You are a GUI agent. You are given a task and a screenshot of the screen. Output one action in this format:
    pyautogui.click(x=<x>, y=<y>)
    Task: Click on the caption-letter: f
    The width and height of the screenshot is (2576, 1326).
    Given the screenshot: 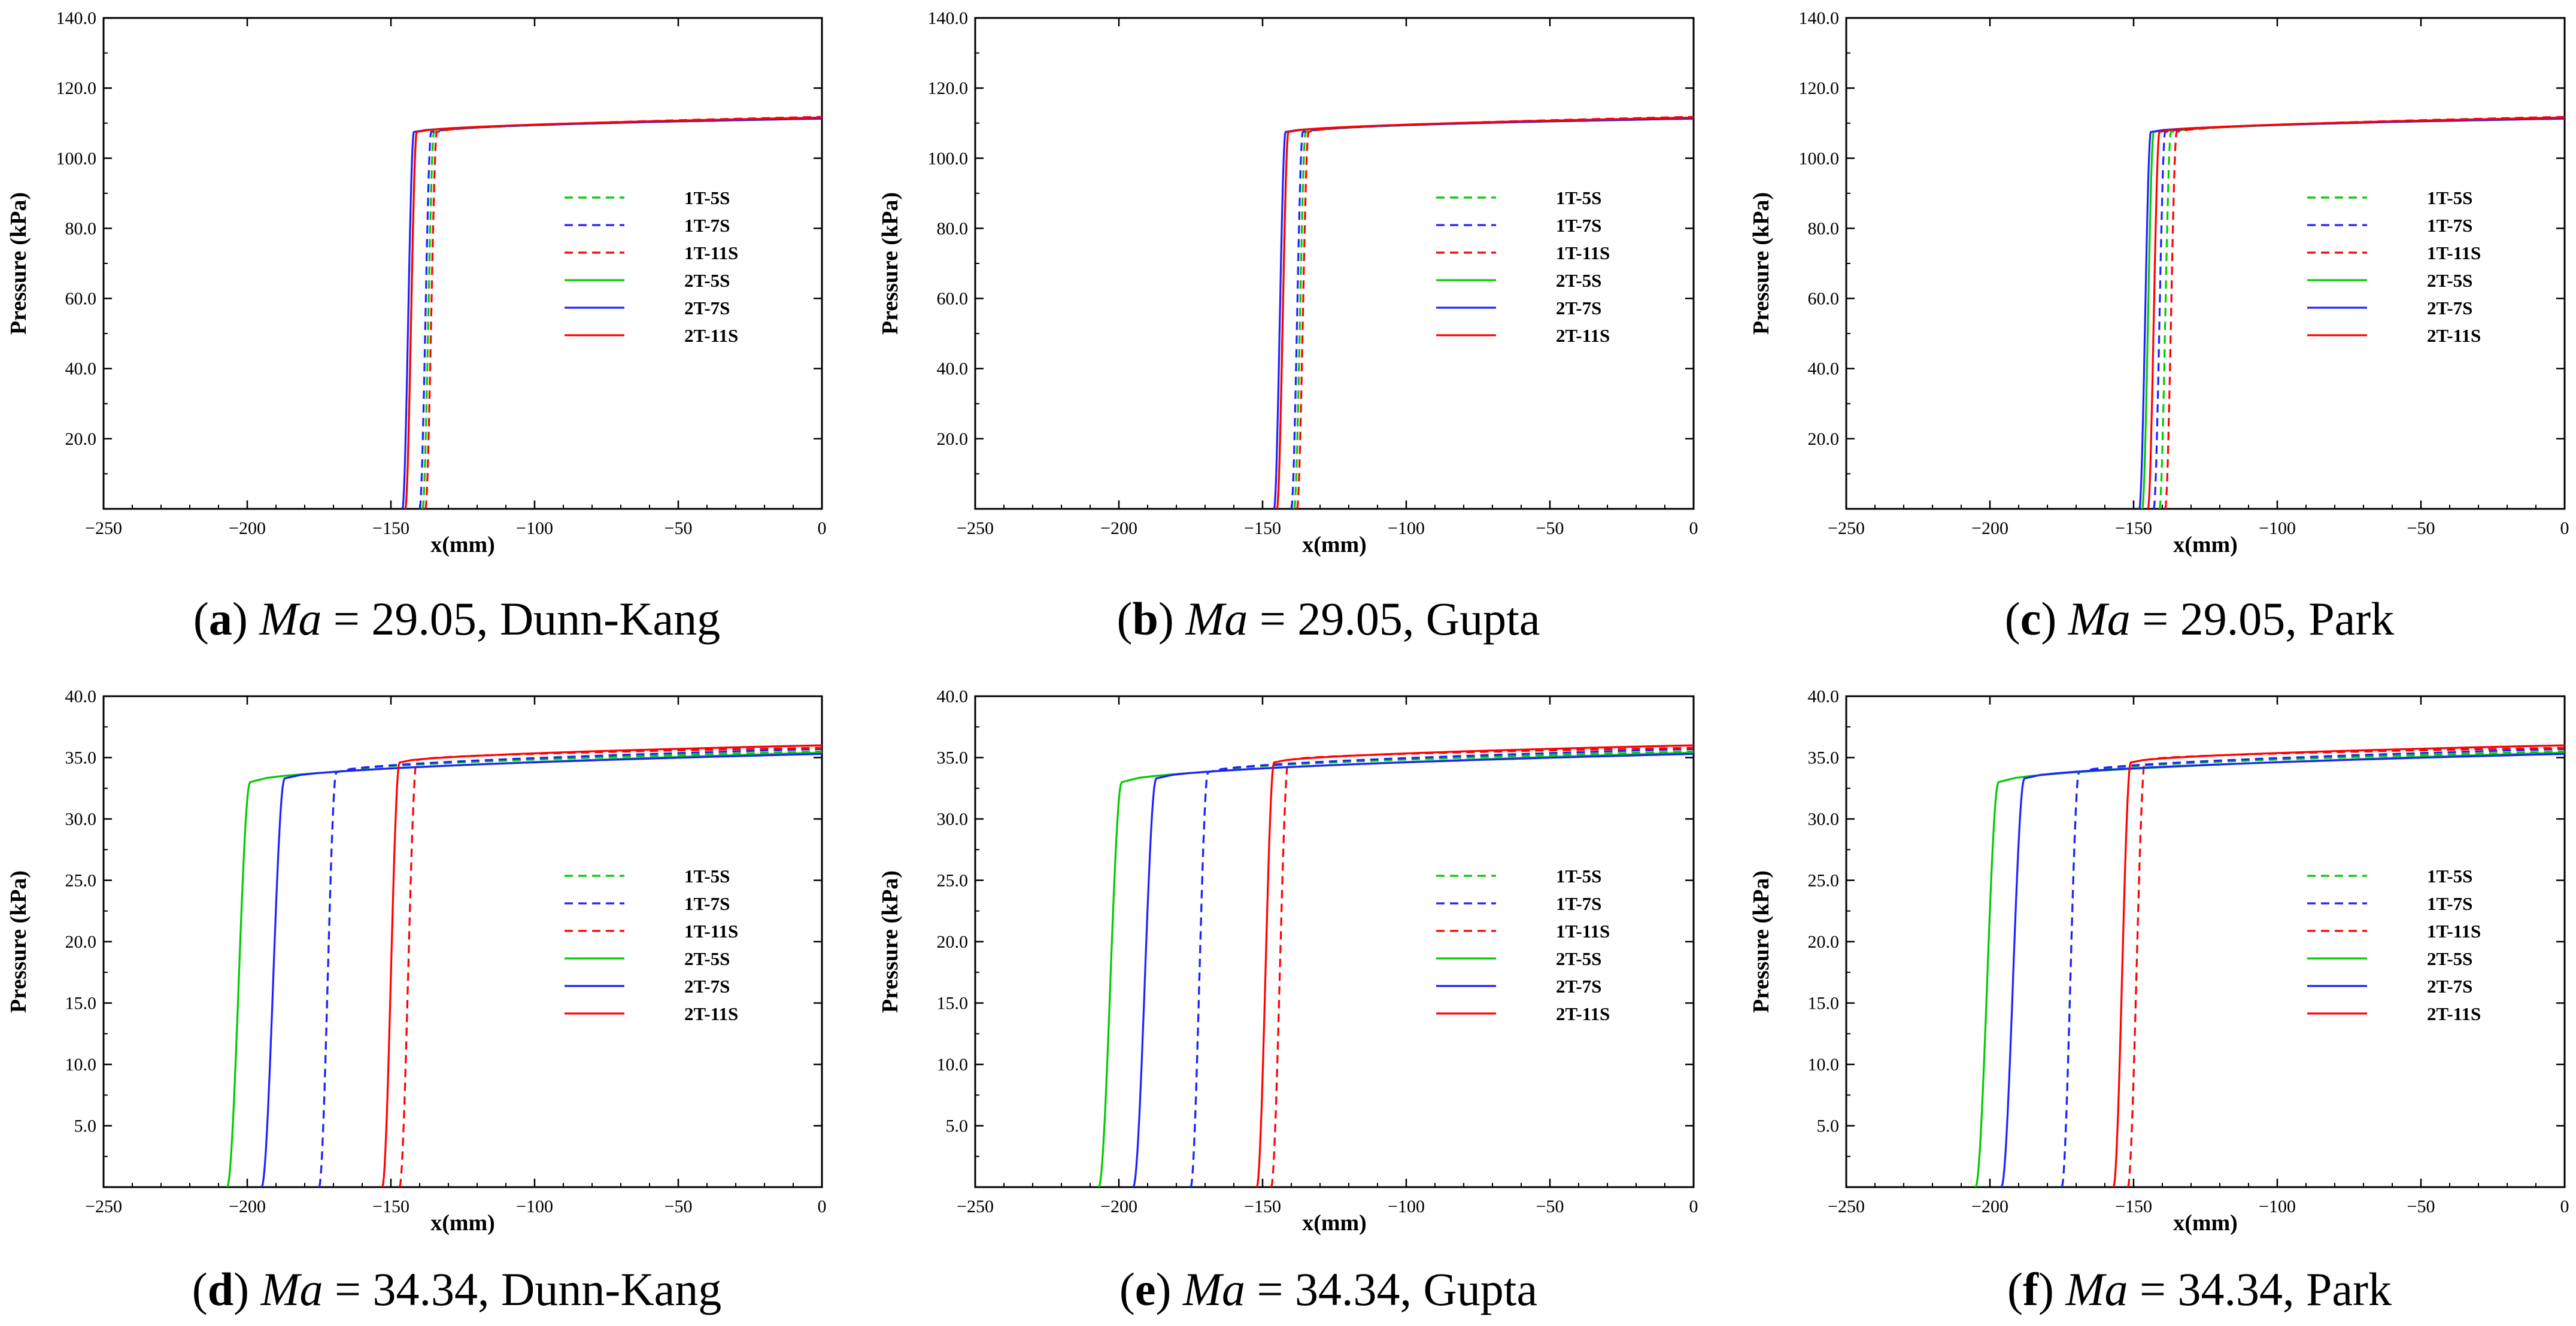 What is the action you would take?
    pyautogui.click(x=2031, y=1289)
    